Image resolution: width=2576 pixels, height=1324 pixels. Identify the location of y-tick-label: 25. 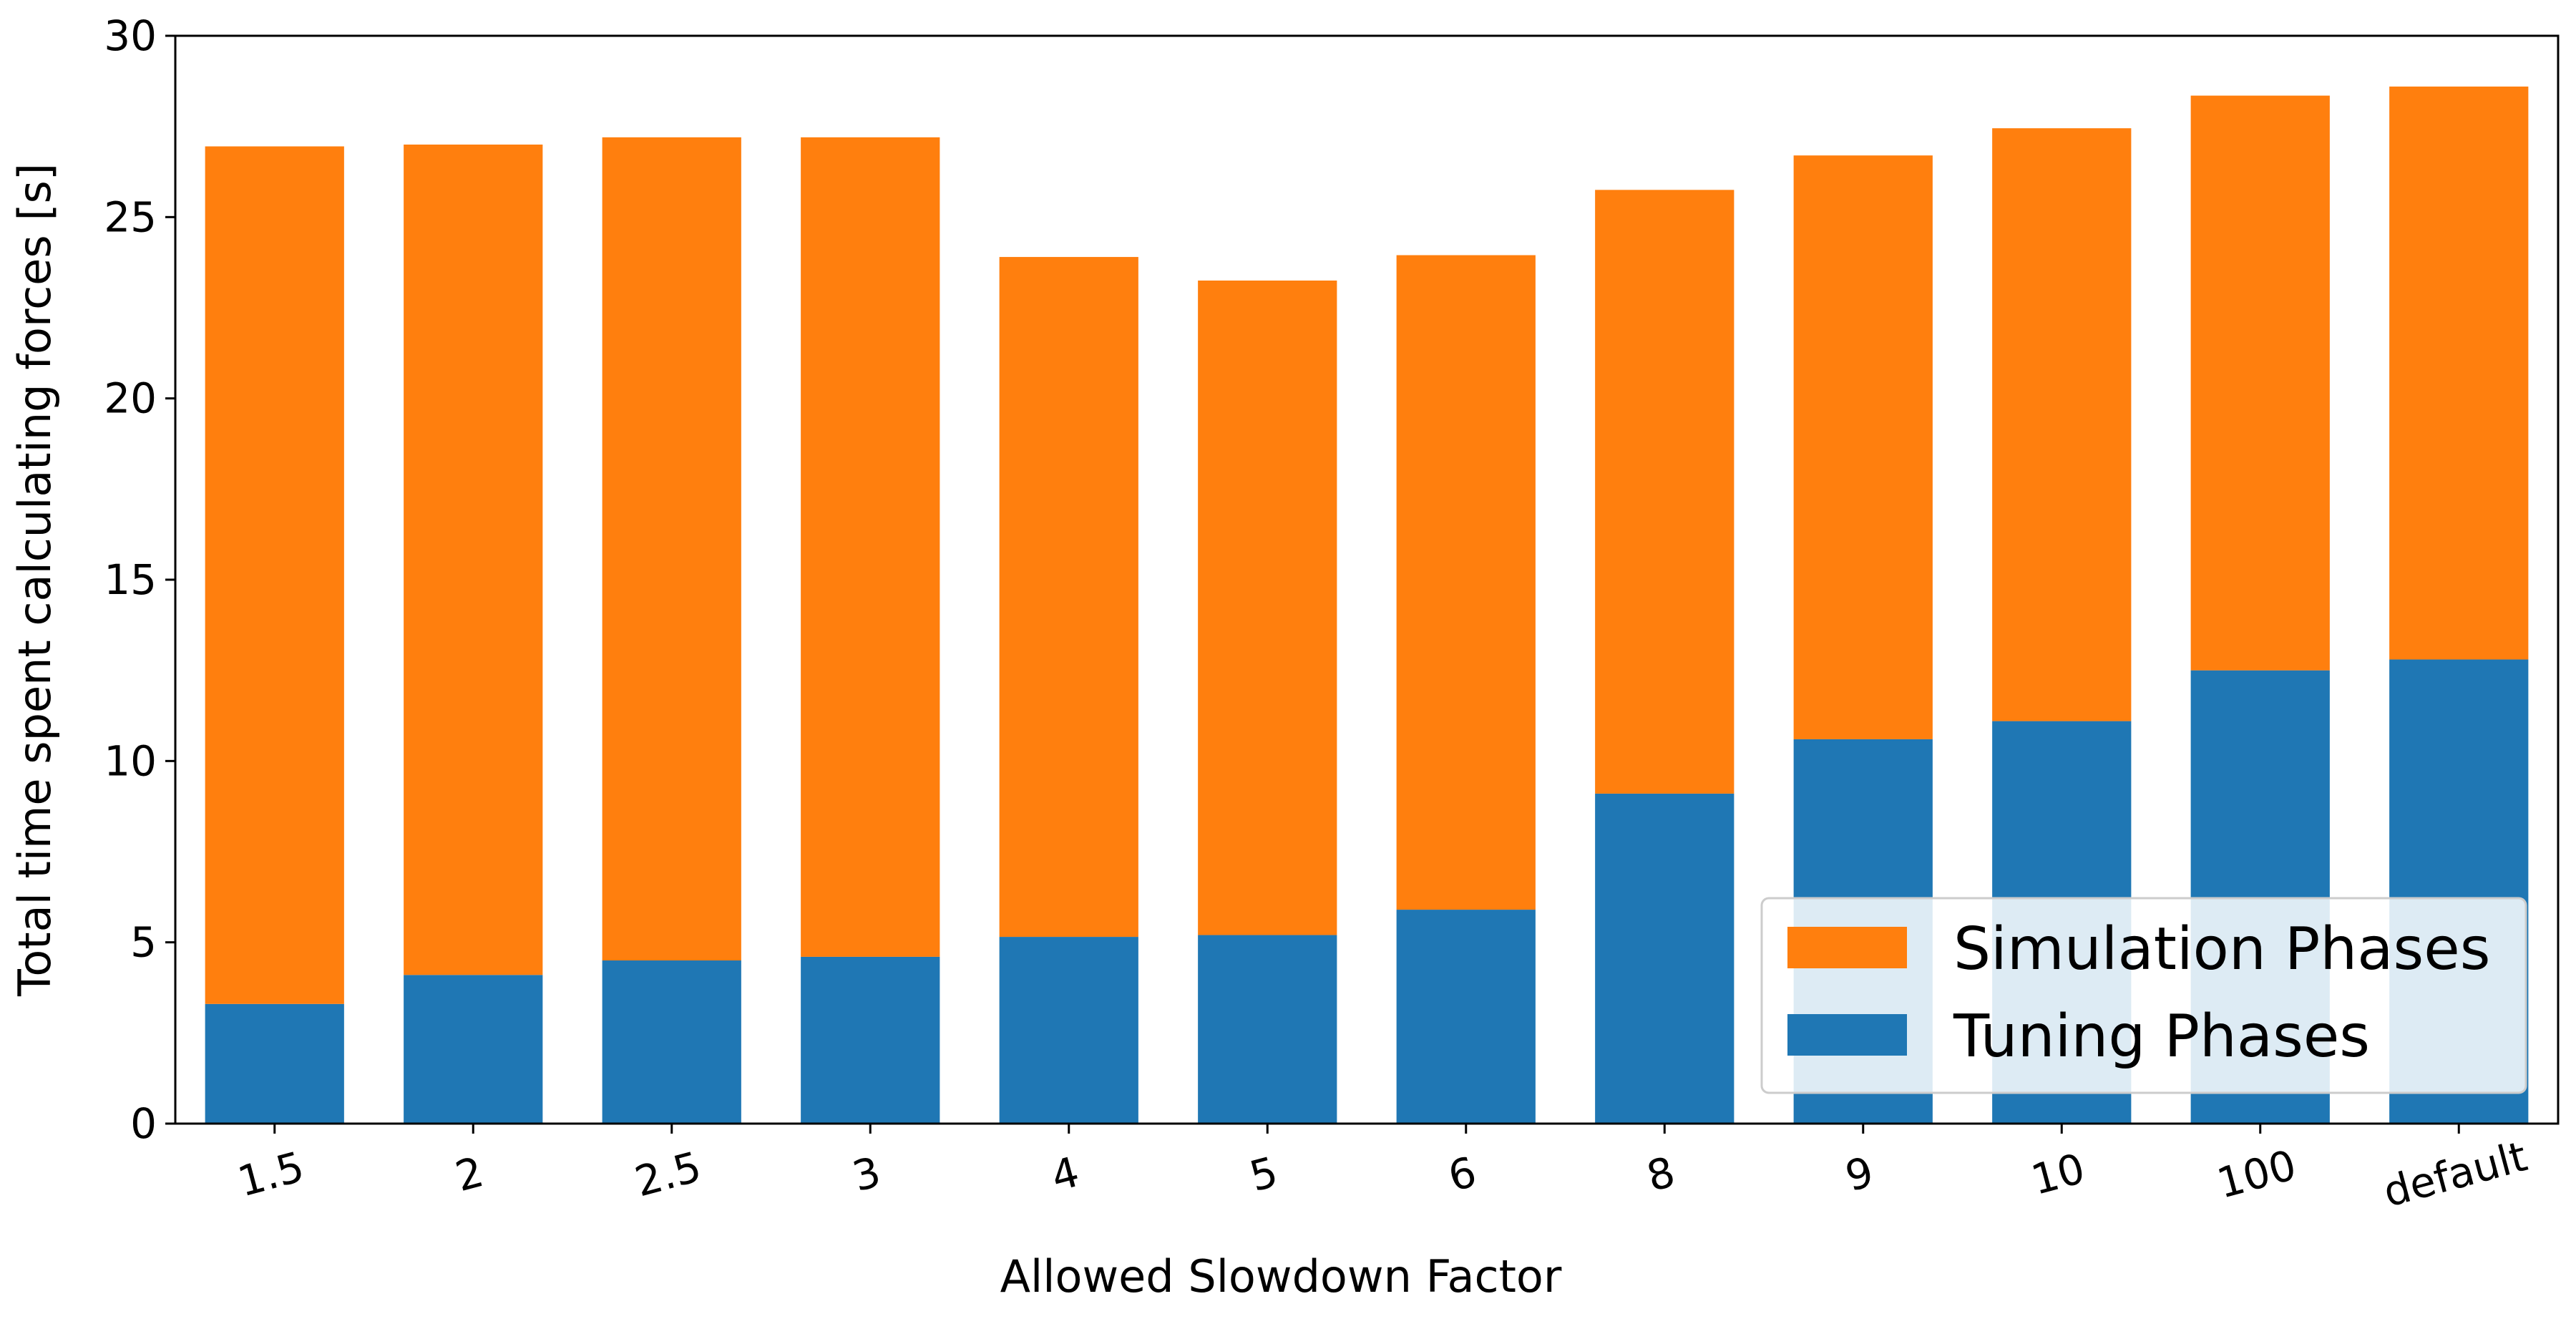
(130, 217).